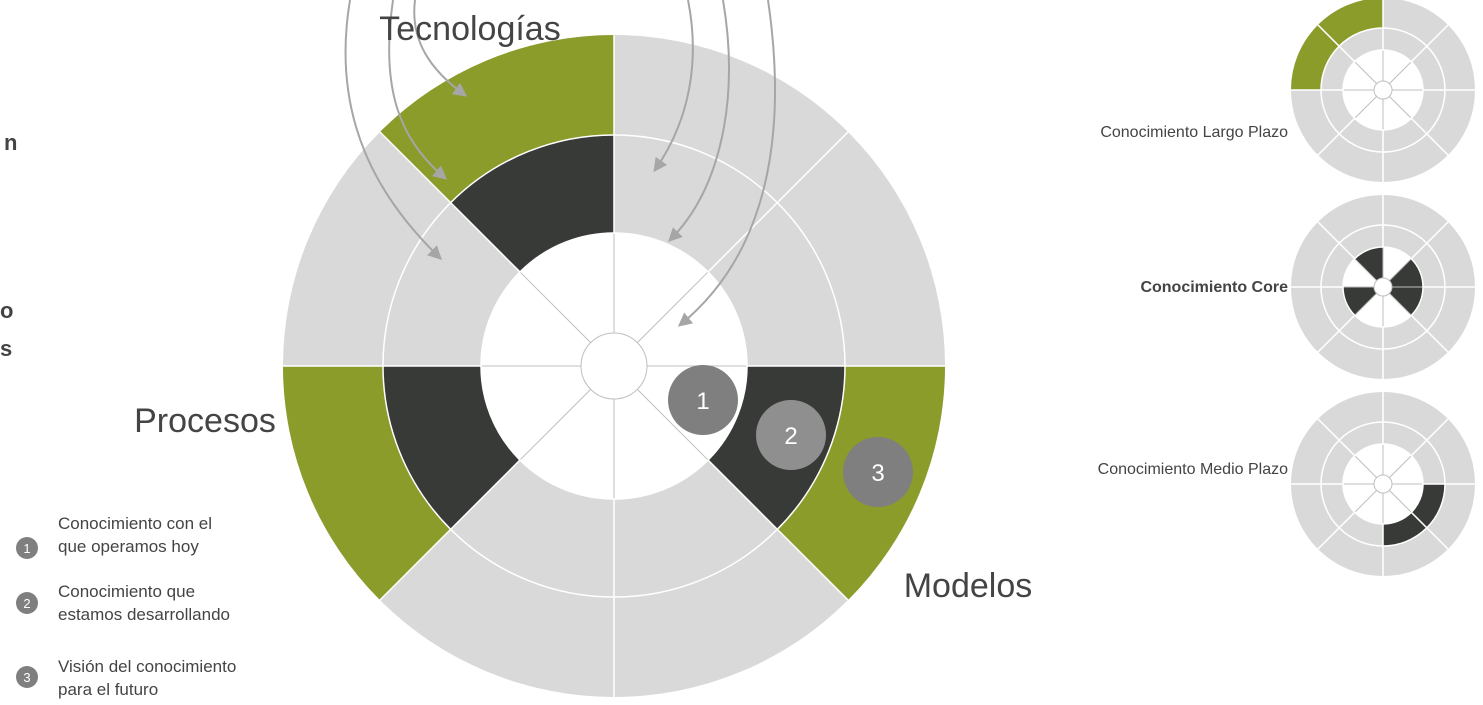  I want to click on legend-number: 2, so click(26, 603).